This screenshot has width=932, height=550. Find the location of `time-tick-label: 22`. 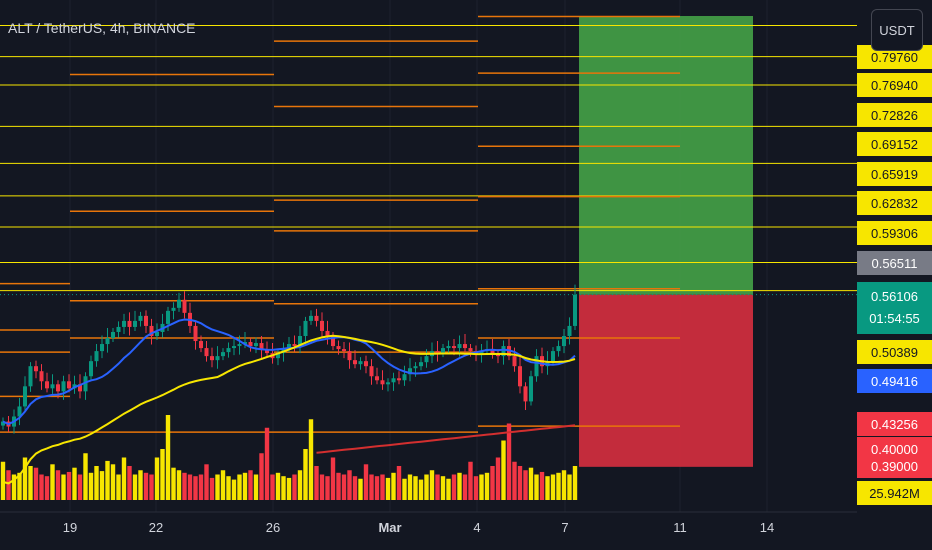

time-tick-label: 22 is located at coordinates (156, 527).